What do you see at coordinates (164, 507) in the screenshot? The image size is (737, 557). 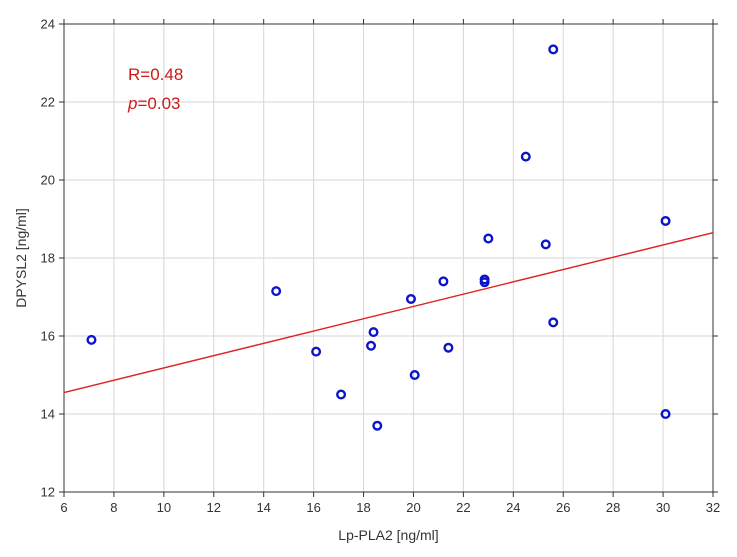 I see `x-tick-label: 10` at bounding box center [164, 507].